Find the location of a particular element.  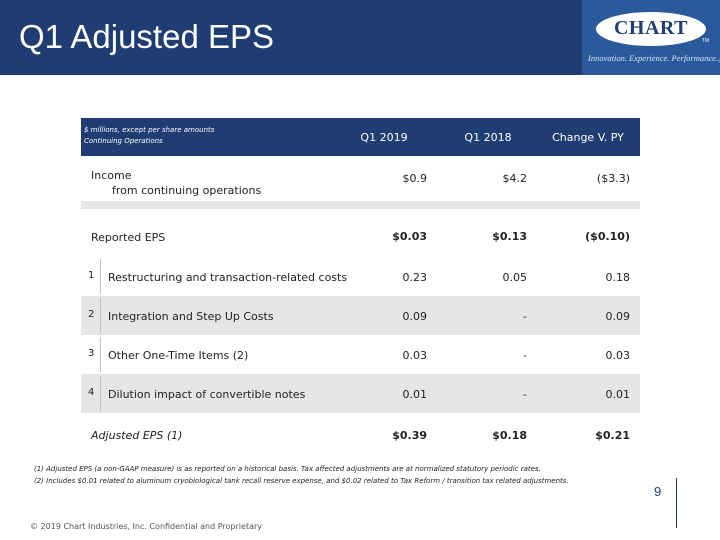

table-header is located at coordinates (360, 137).